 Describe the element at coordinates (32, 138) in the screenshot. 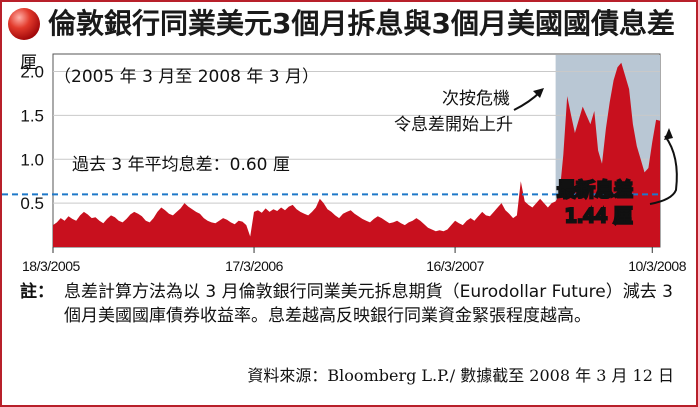

I see `y-axis-ticks: 0.5 1.0 1.5 2.0` at that location.